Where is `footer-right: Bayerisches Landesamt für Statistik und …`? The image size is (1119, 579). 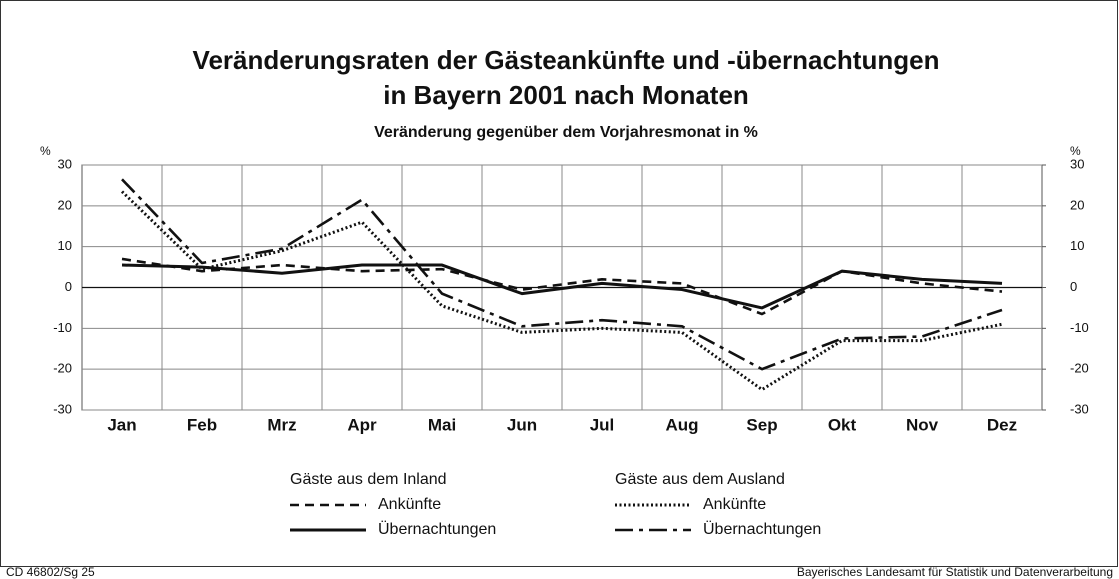
footer-right: Bayerisches Landesamt für Statistik und … is located at coordinates (955, 572).